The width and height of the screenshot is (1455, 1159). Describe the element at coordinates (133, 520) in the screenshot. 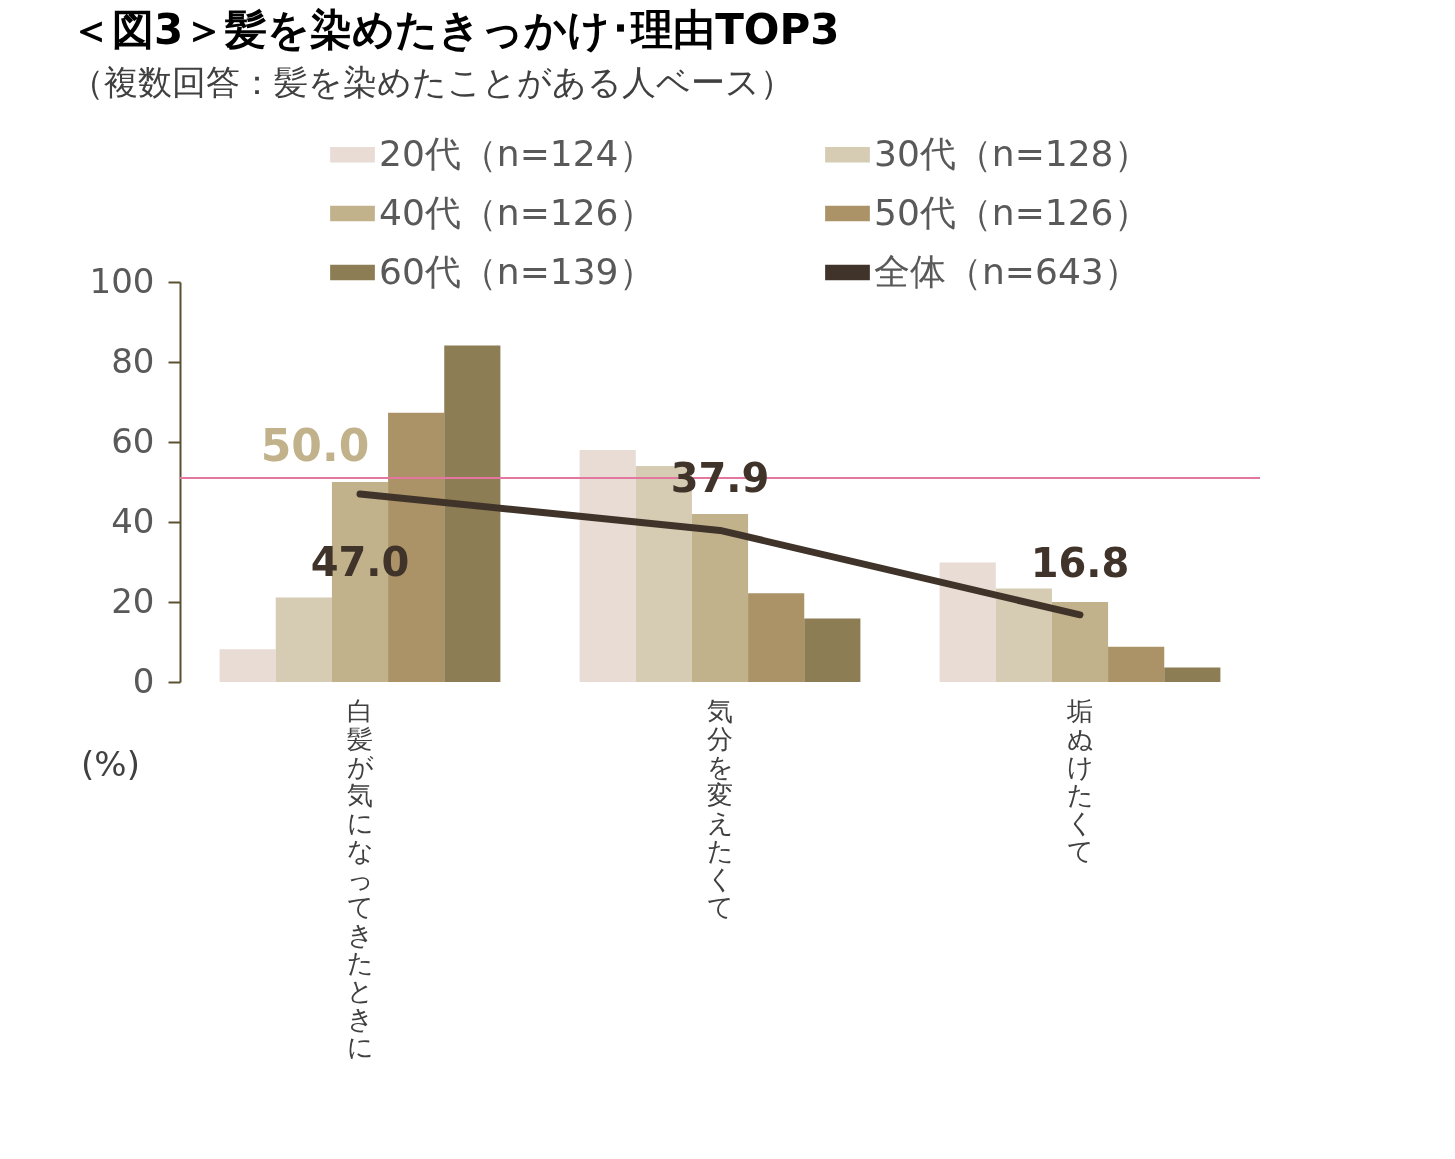

I see `y-tick-label: 40` at that location.